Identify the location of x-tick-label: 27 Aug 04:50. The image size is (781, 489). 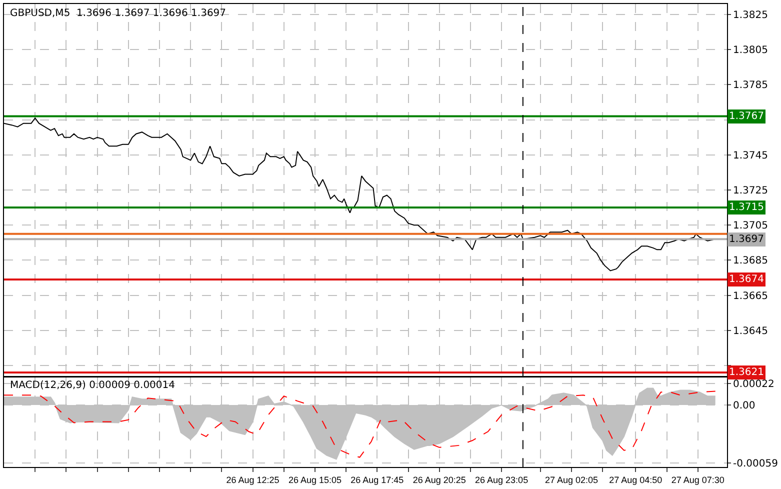
(635, 479).